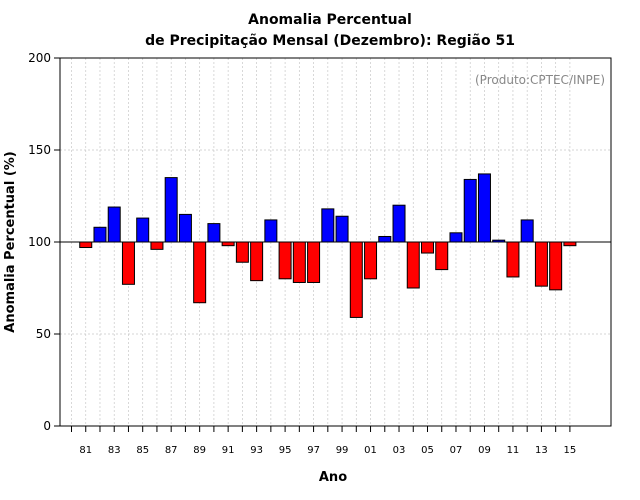 The height and width of the screenshot is (500, 640). I want to click on x-tick-label: 03, so click(399, 450).